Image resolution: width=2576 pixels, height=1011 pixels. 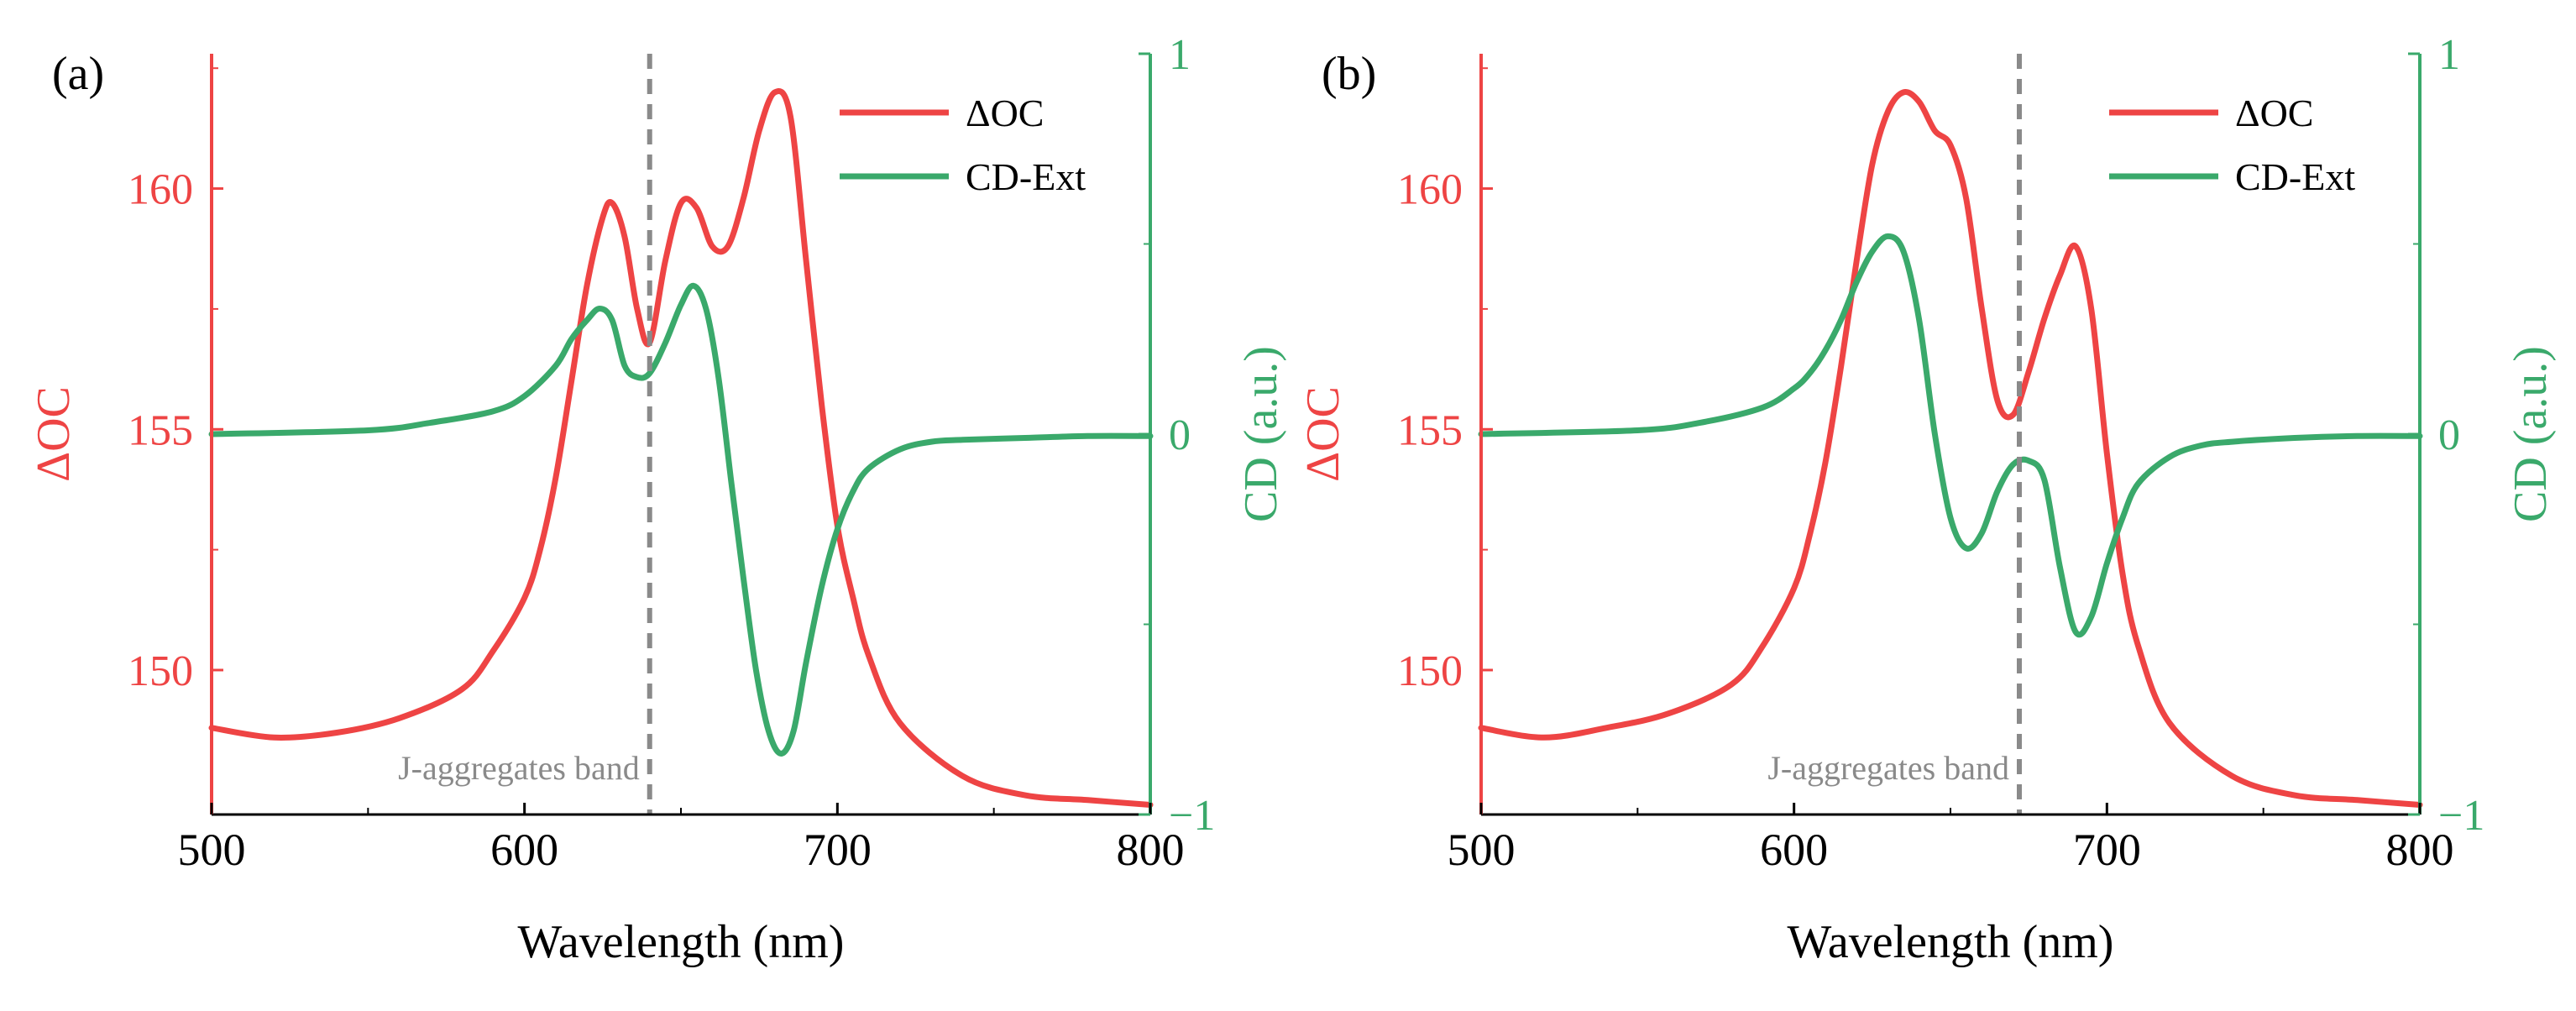 What do you see at coordinates (1349, 74) in the screenshot?
I see `panel-label: (b)` at bounding box center [1349, 74].